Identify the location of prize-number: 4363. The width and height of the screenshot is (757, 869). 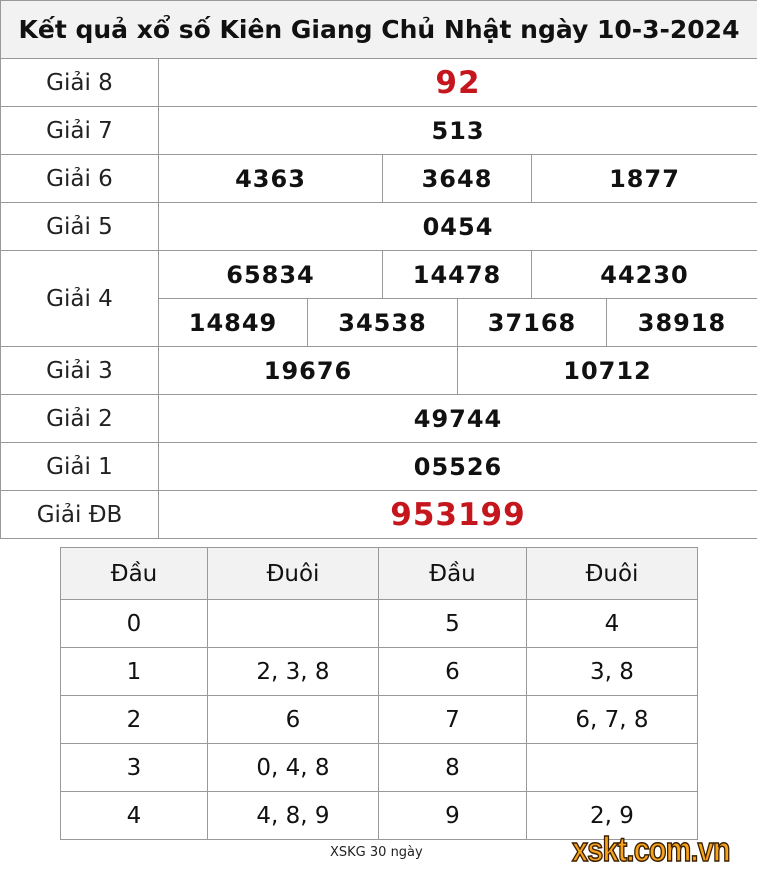
(271, 179).